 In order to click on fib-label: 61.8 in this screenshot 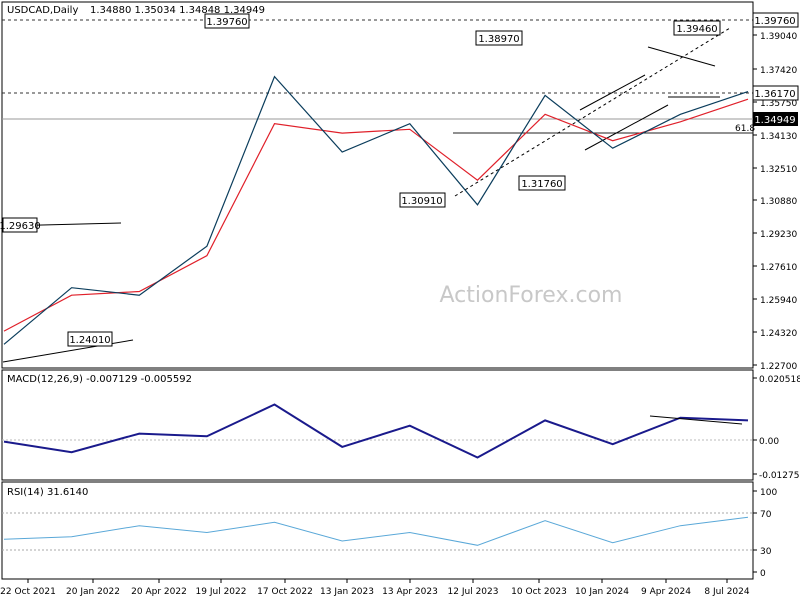, I will do `click(745, 129)`.